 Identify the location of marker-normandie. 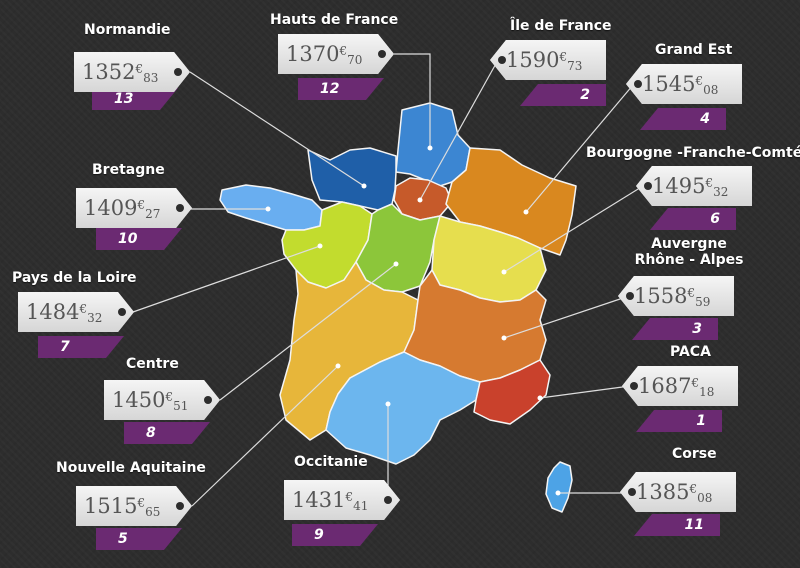
(364, 186).